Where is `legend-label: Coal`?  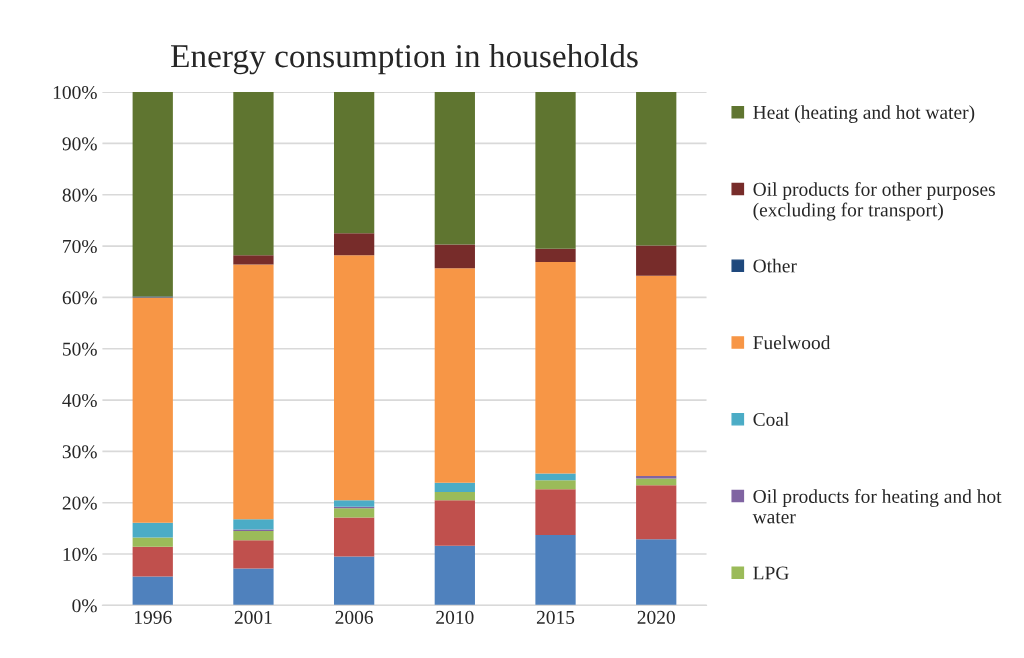
legend-label: Coal is located at coordinates (771, 419).